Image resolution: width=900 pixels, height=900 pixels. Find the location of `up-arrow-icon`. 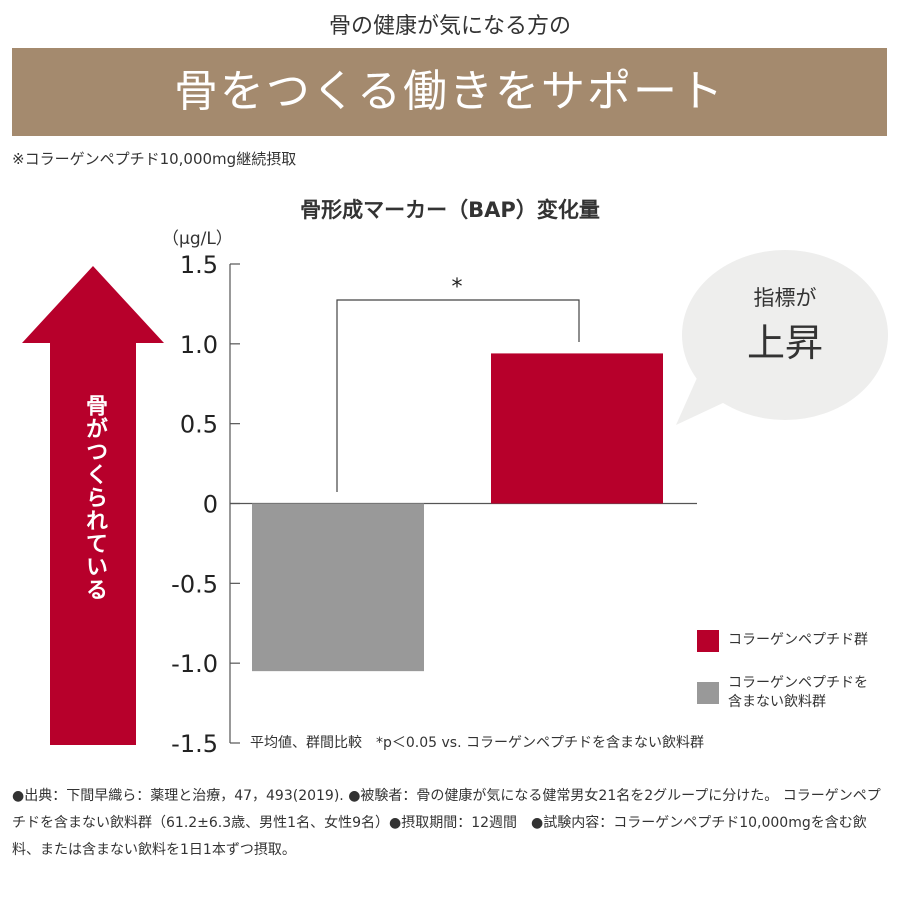

up-arrow-icon is located at coordinates (93, 505).